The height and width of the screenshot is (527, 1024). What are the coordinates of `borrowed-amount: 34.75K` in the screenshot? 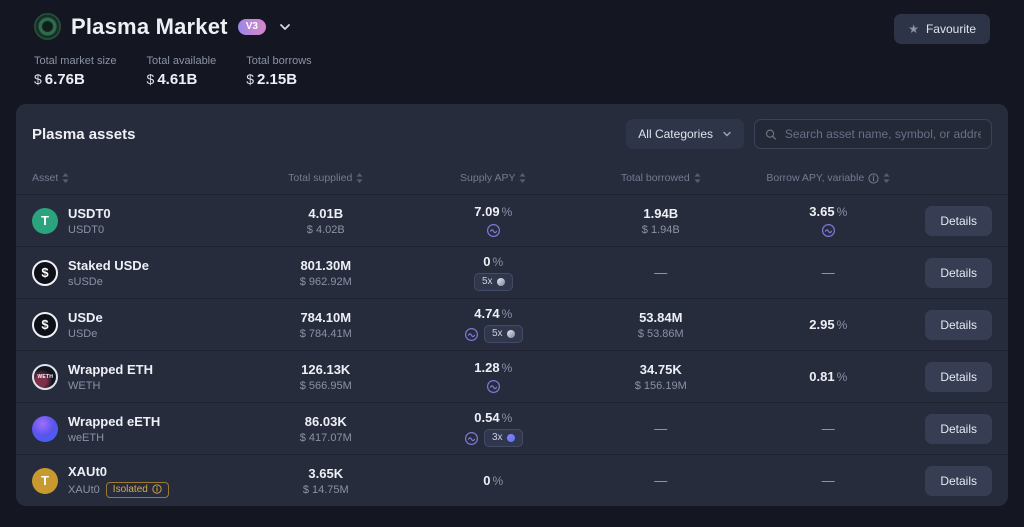 It's located at (660, 369).